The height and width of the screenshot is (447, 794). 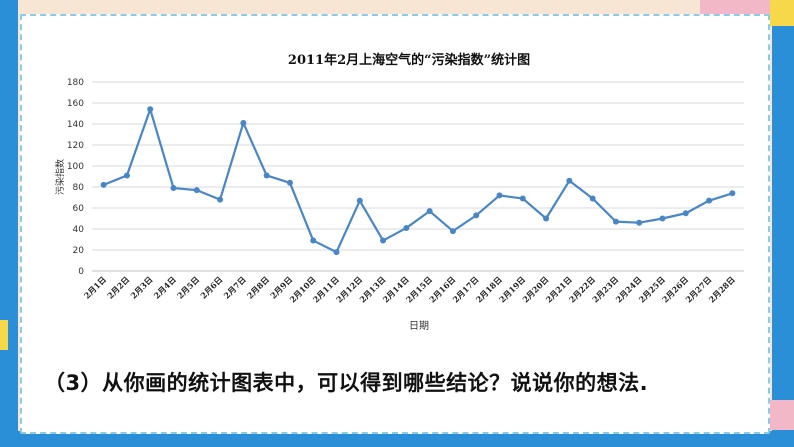 What do you see at coordinates (75, 104) in the screenshot?
I see `y-tick-label: 160` at bounding box center [75, 104].